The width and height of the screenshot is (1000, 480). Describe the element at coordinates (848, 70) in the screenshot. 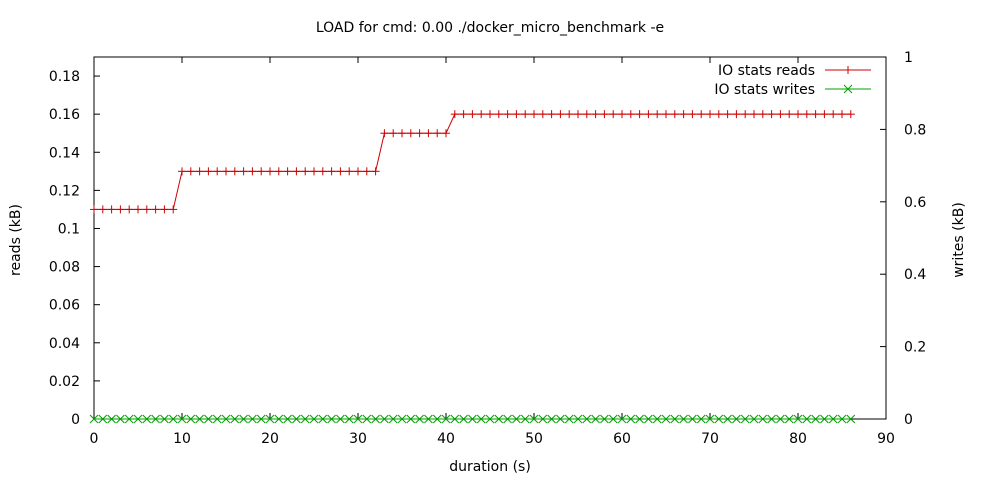

I see `legend-swatch-marker` at that location.